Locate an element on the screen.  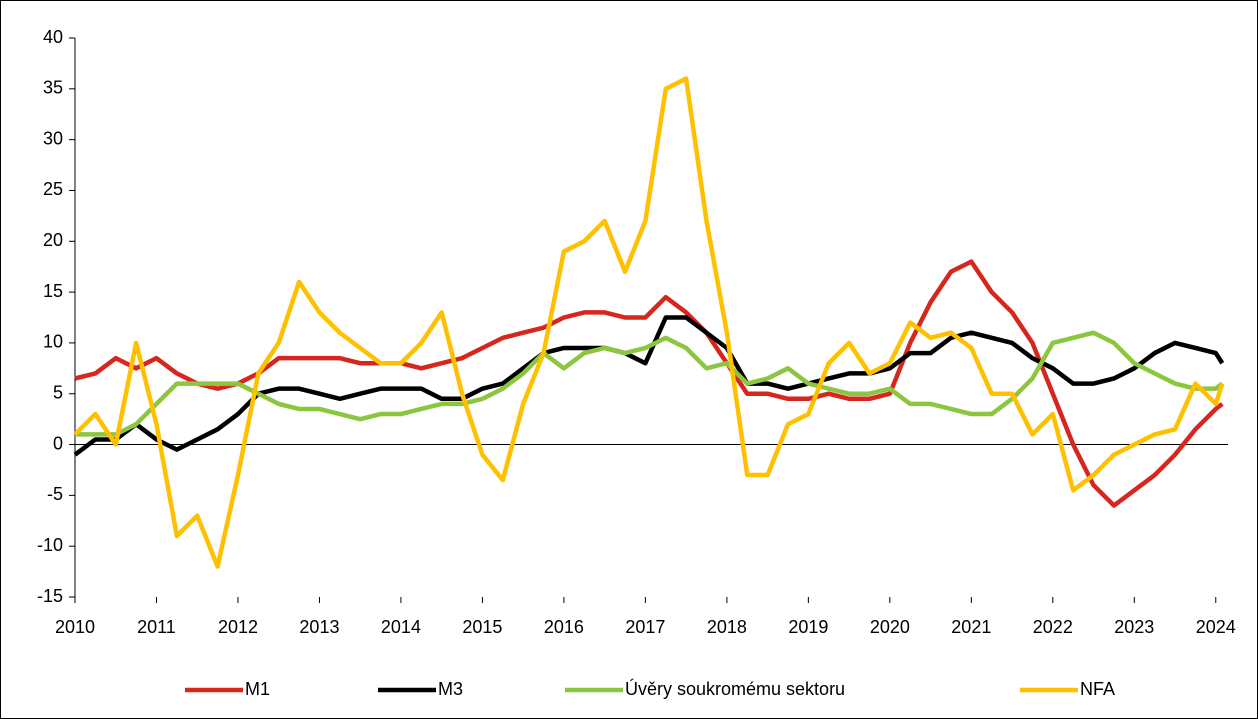
x-tick-label: 2013 is located at coordinates (319, 627).